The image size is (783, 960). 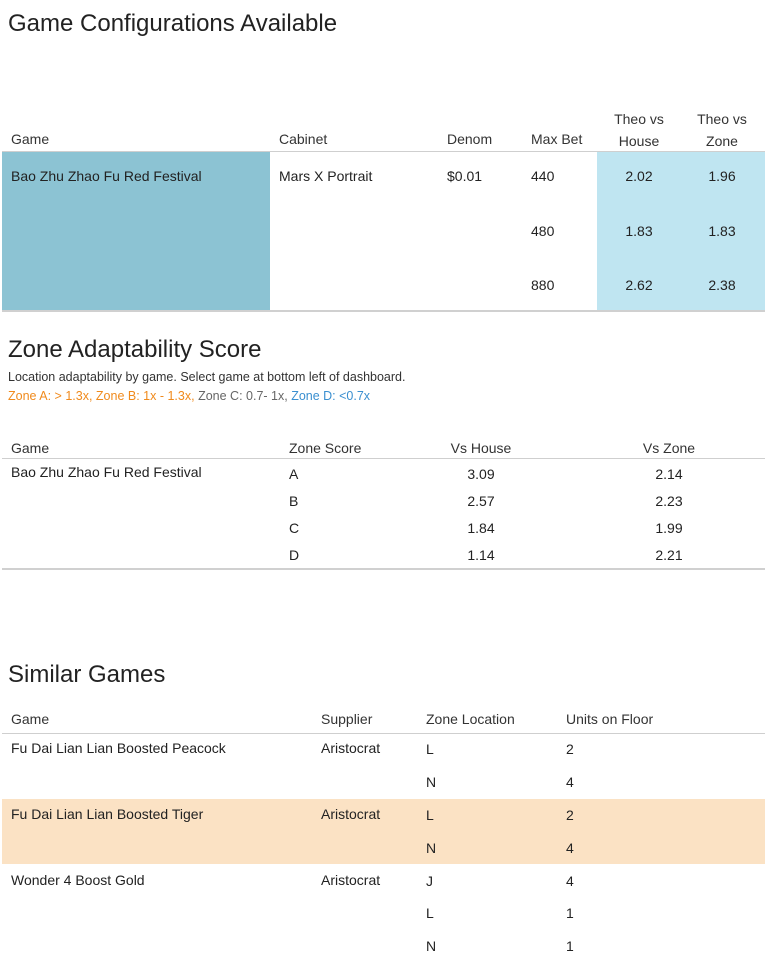 What do you see at coordinates (722, 285) in the screenshot?
I see `config-theo-zone: 2.38` at bounding box center [722, 285].